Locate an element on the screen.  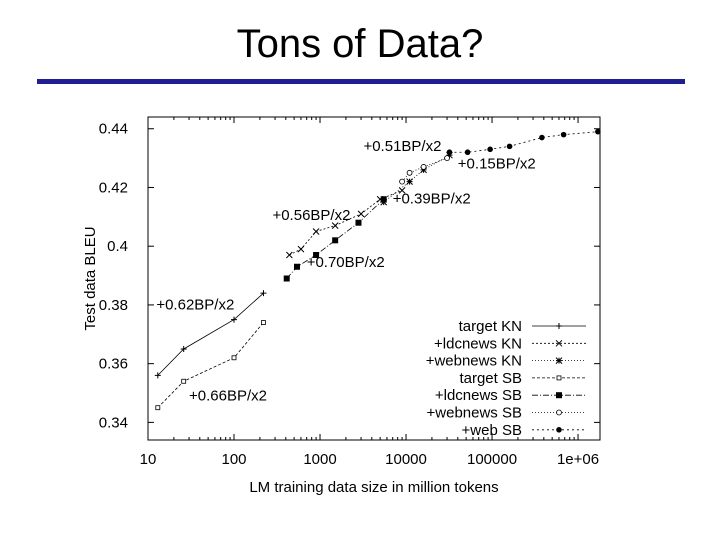
legend-label: +web SB is located at coordinates (492, 430).